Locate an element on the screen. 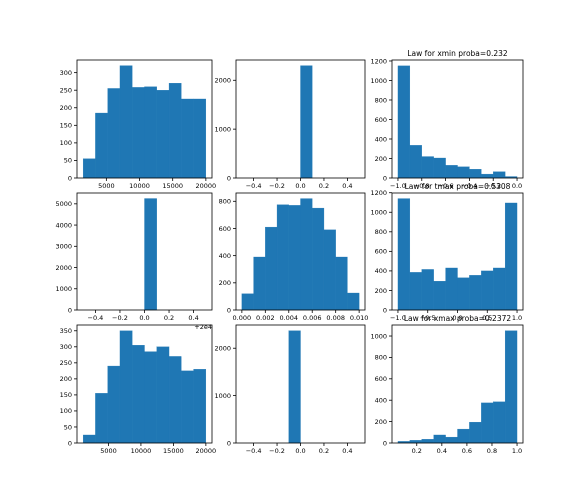 This screenshot has width=581, height=485. x-tick-label: −0.6 is located at coordinates (446, 186).